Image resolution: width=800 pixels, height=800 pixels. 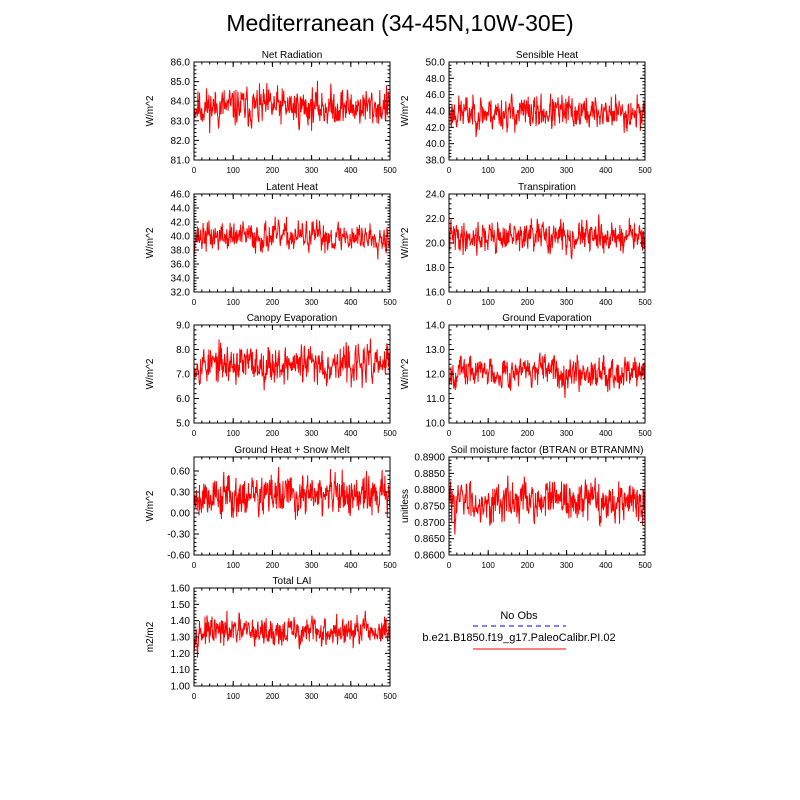 What do you see at coordinates (181, 141) in the screenshot?
I see `y-tick-label: 82.0` at bounding box center [181, 141].